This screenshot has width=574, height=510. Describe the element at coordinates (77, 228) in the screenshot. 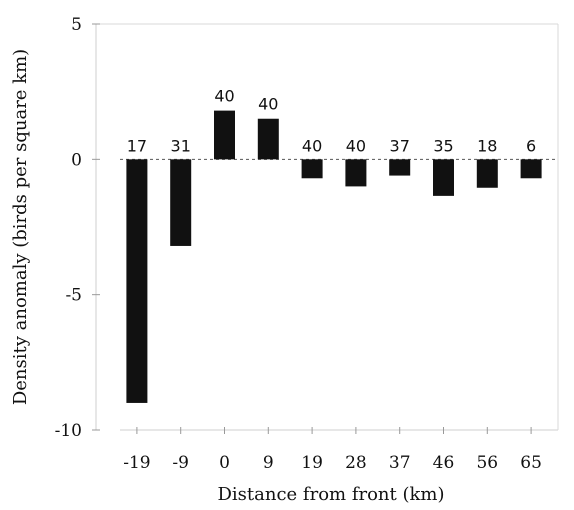

I see `y-axis-ticks: 5 0 -5 -10` at that location.